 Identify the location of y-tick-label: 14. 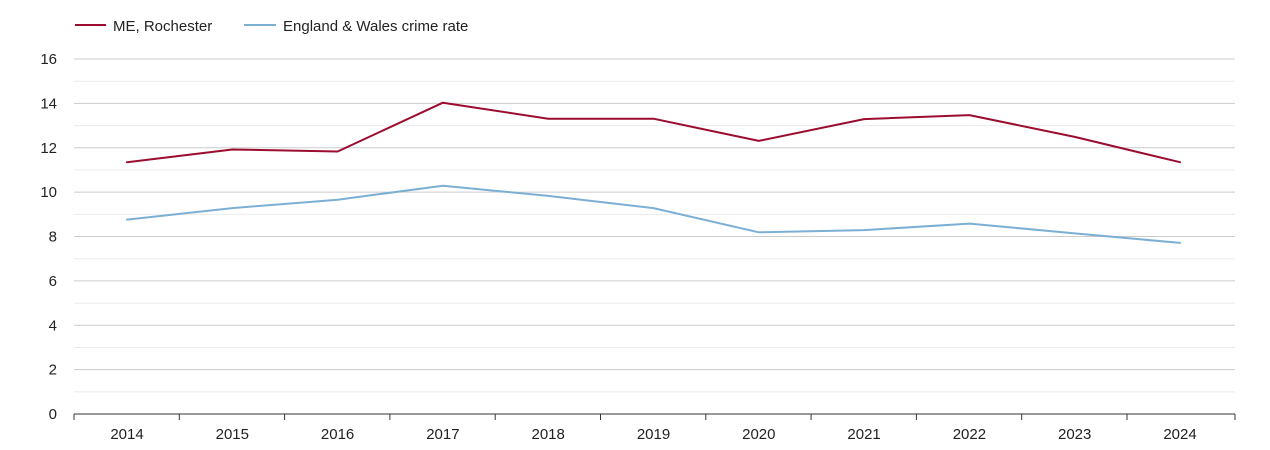
(48, 103).